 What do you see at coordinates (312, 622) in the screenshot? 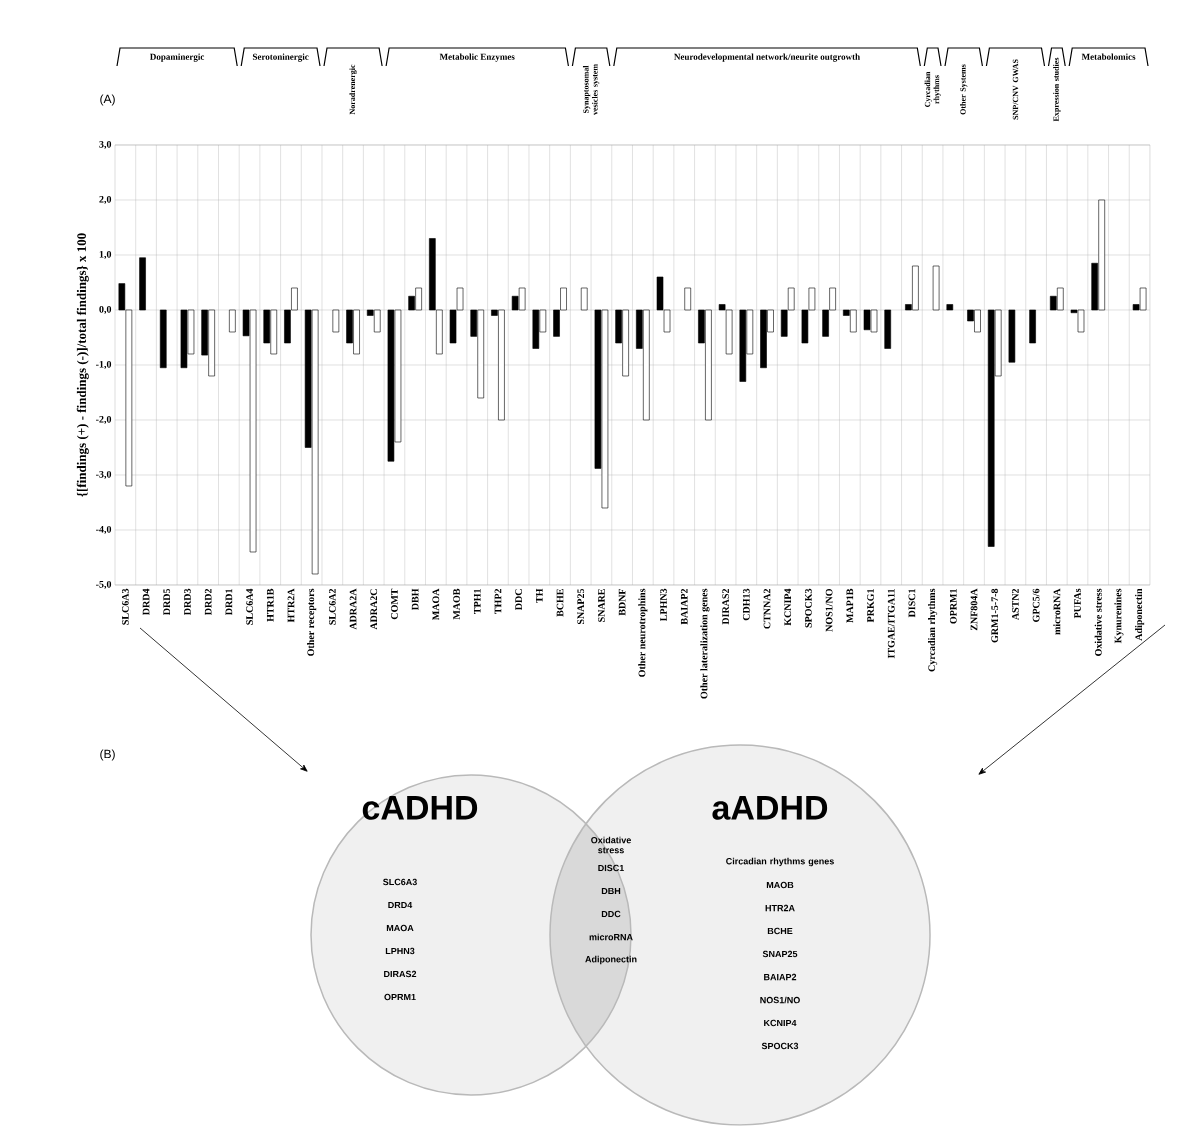
I see `x-tick-label: Other receptors` at bounding box center [312, 622].